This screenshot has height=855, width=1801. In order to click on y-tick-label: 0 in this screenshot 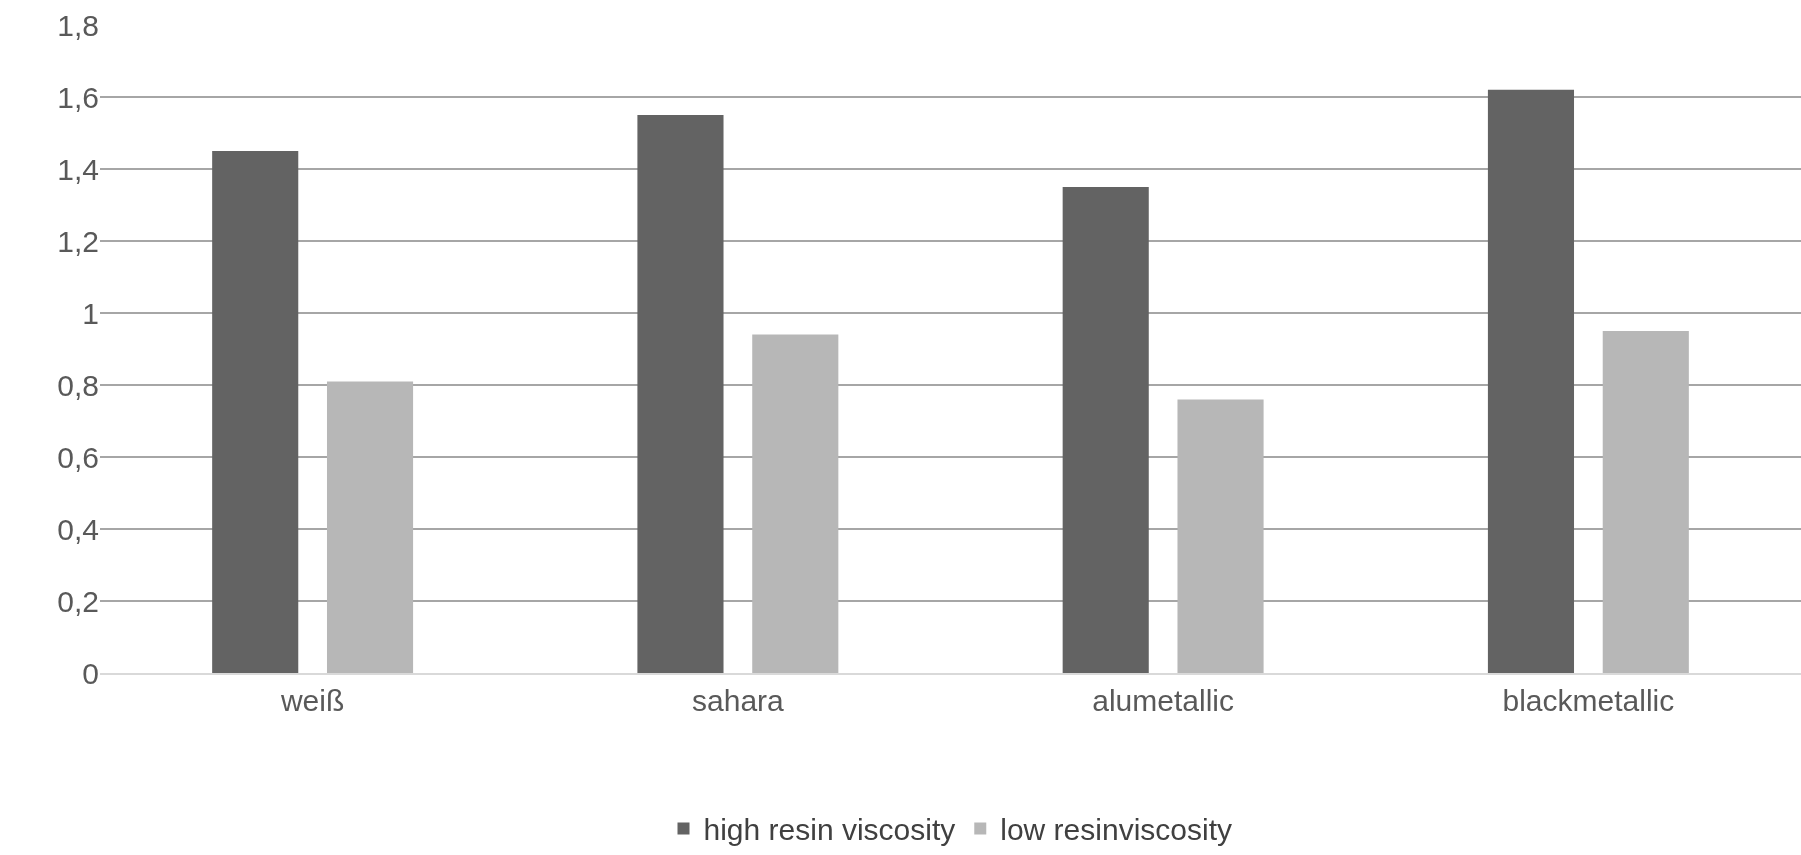, I will do `click(90, 673)`.